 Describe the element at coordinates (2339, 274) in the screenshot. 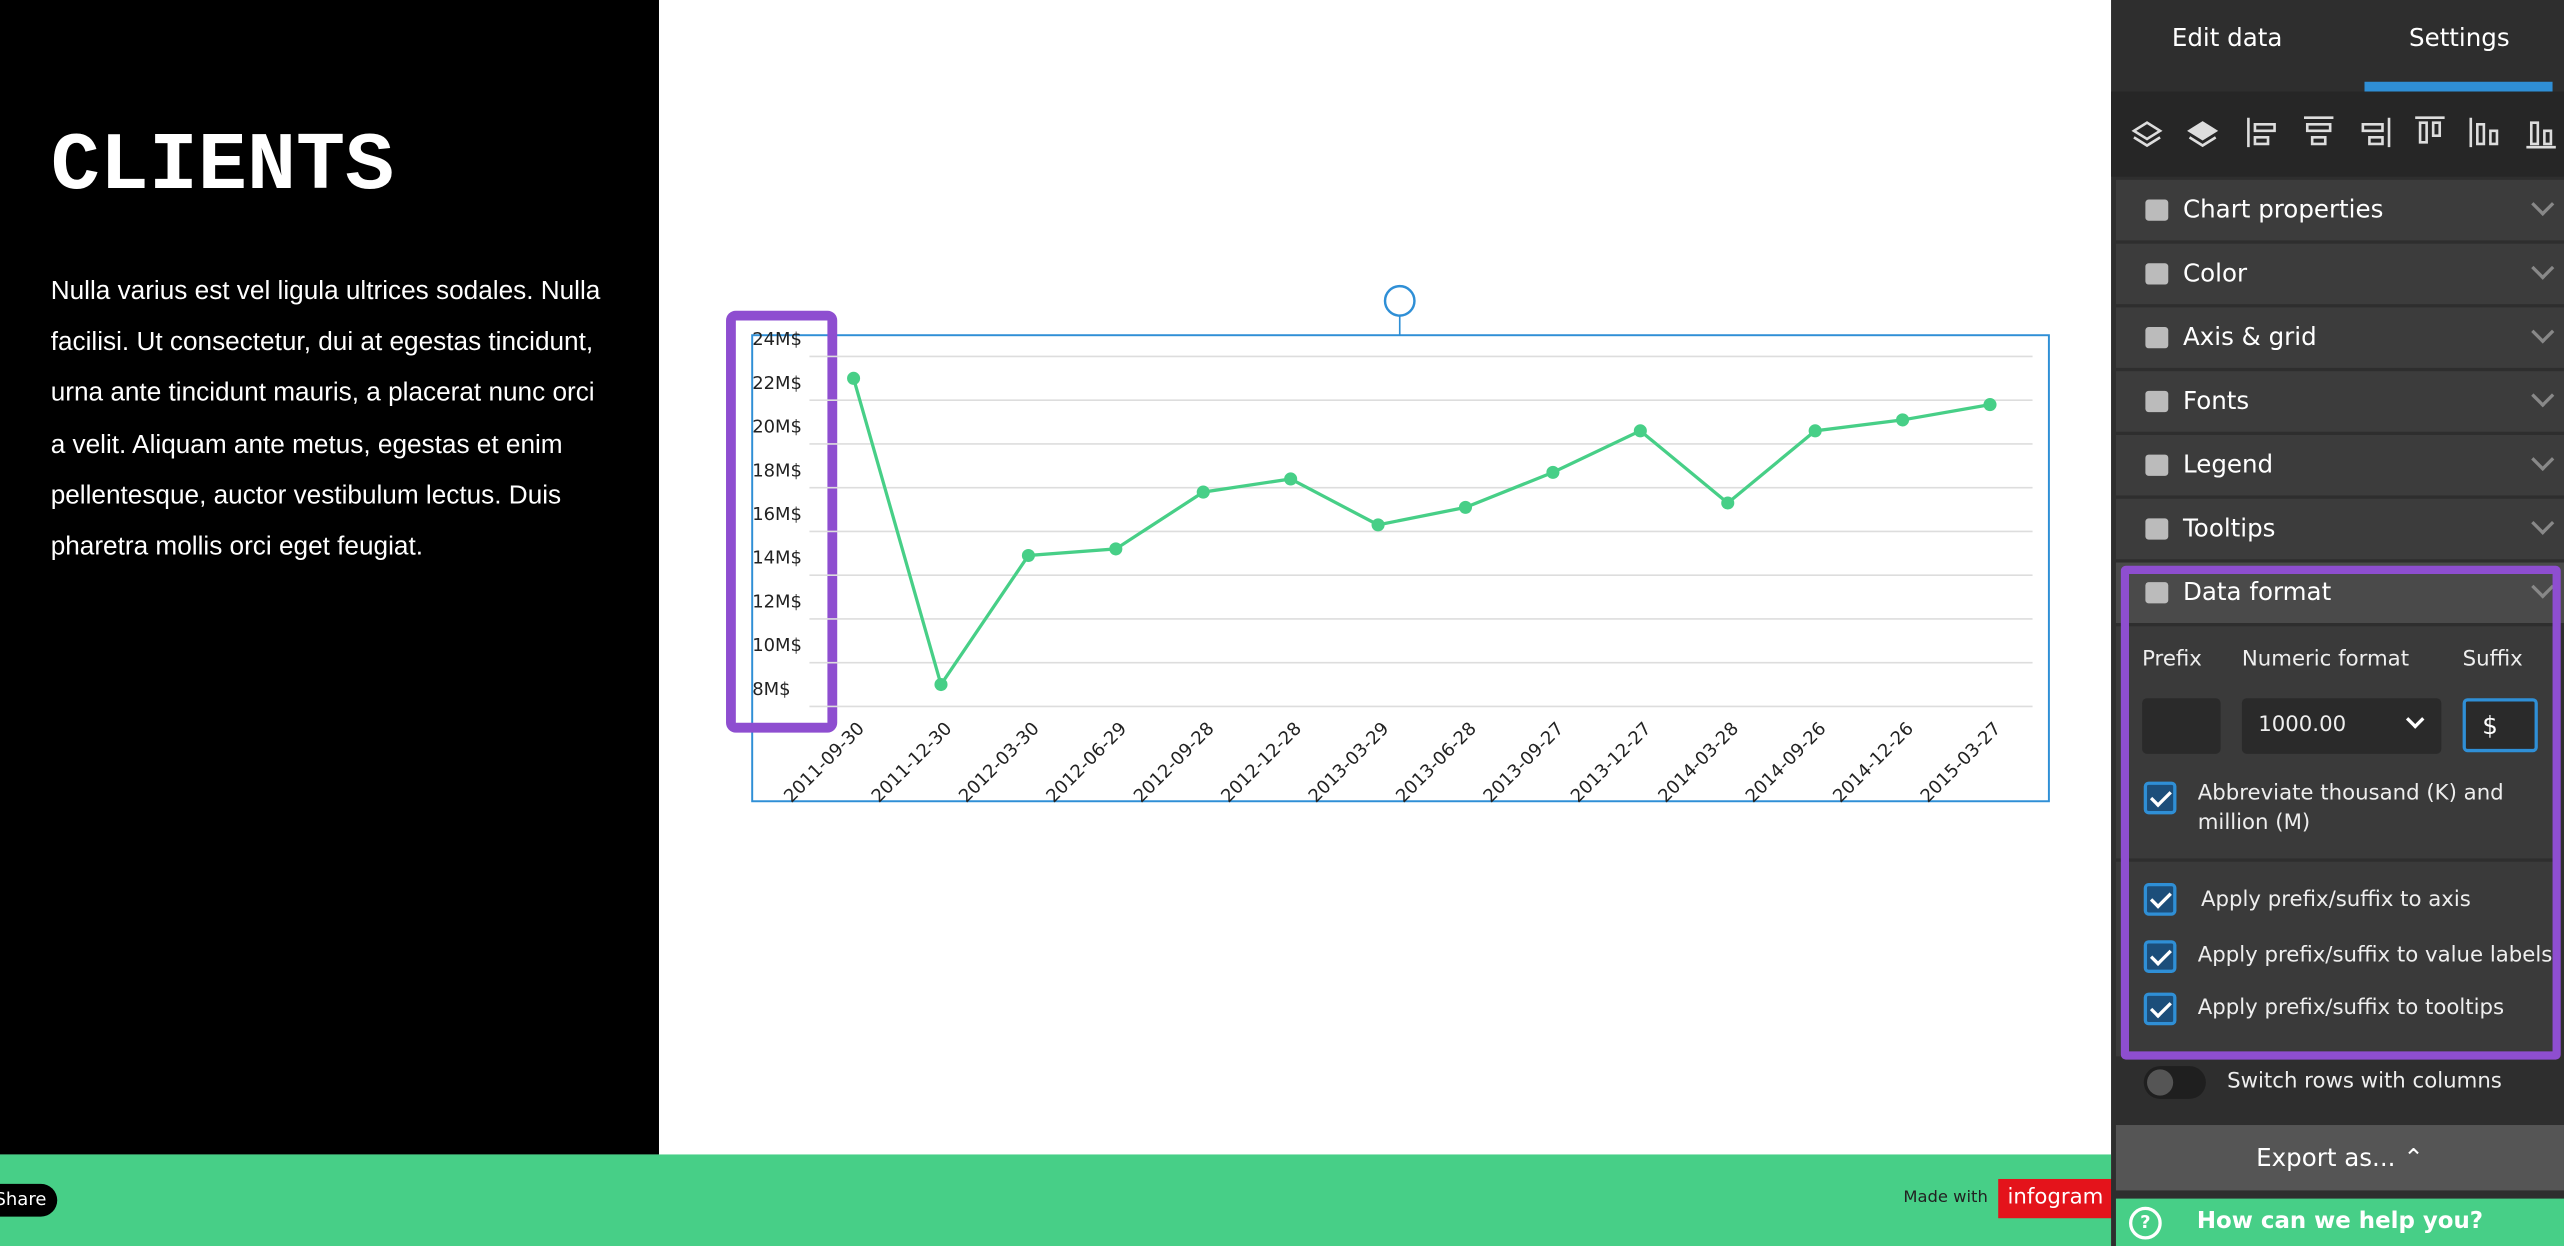

I see `section-header: Color` at that location.